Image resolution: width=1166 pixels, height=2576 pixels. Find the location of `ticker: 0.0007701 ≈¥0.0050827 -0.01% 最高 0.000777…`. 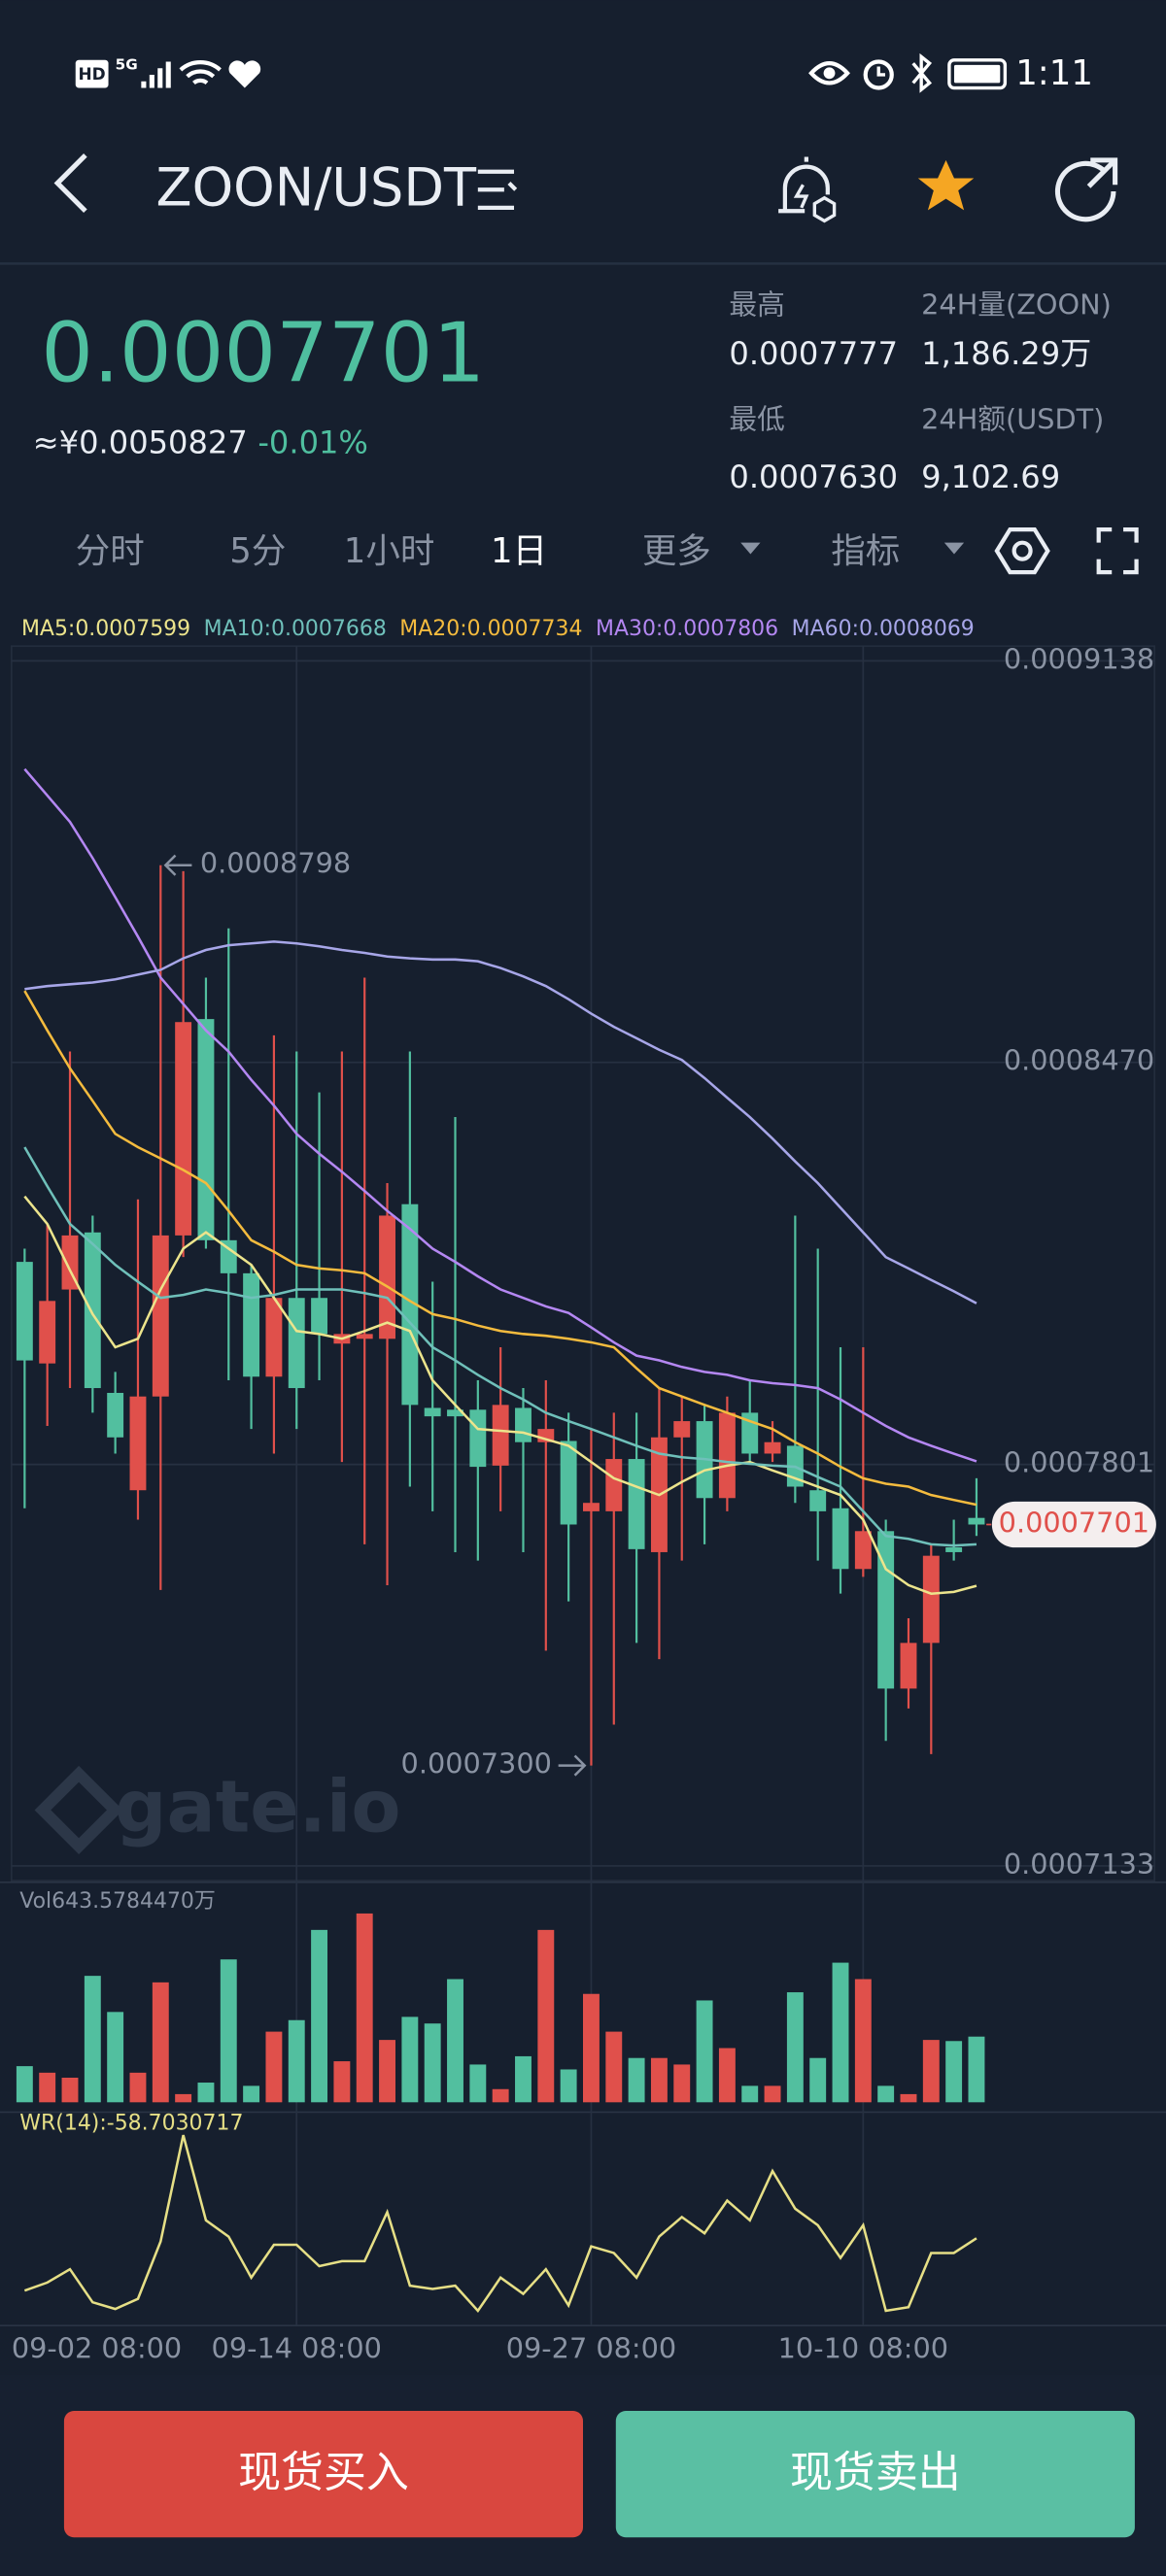

ticker: 0.0007701 ≈¥0.0050827 -0.01% 最高 0.000777… is located at coordinates (572, 391).